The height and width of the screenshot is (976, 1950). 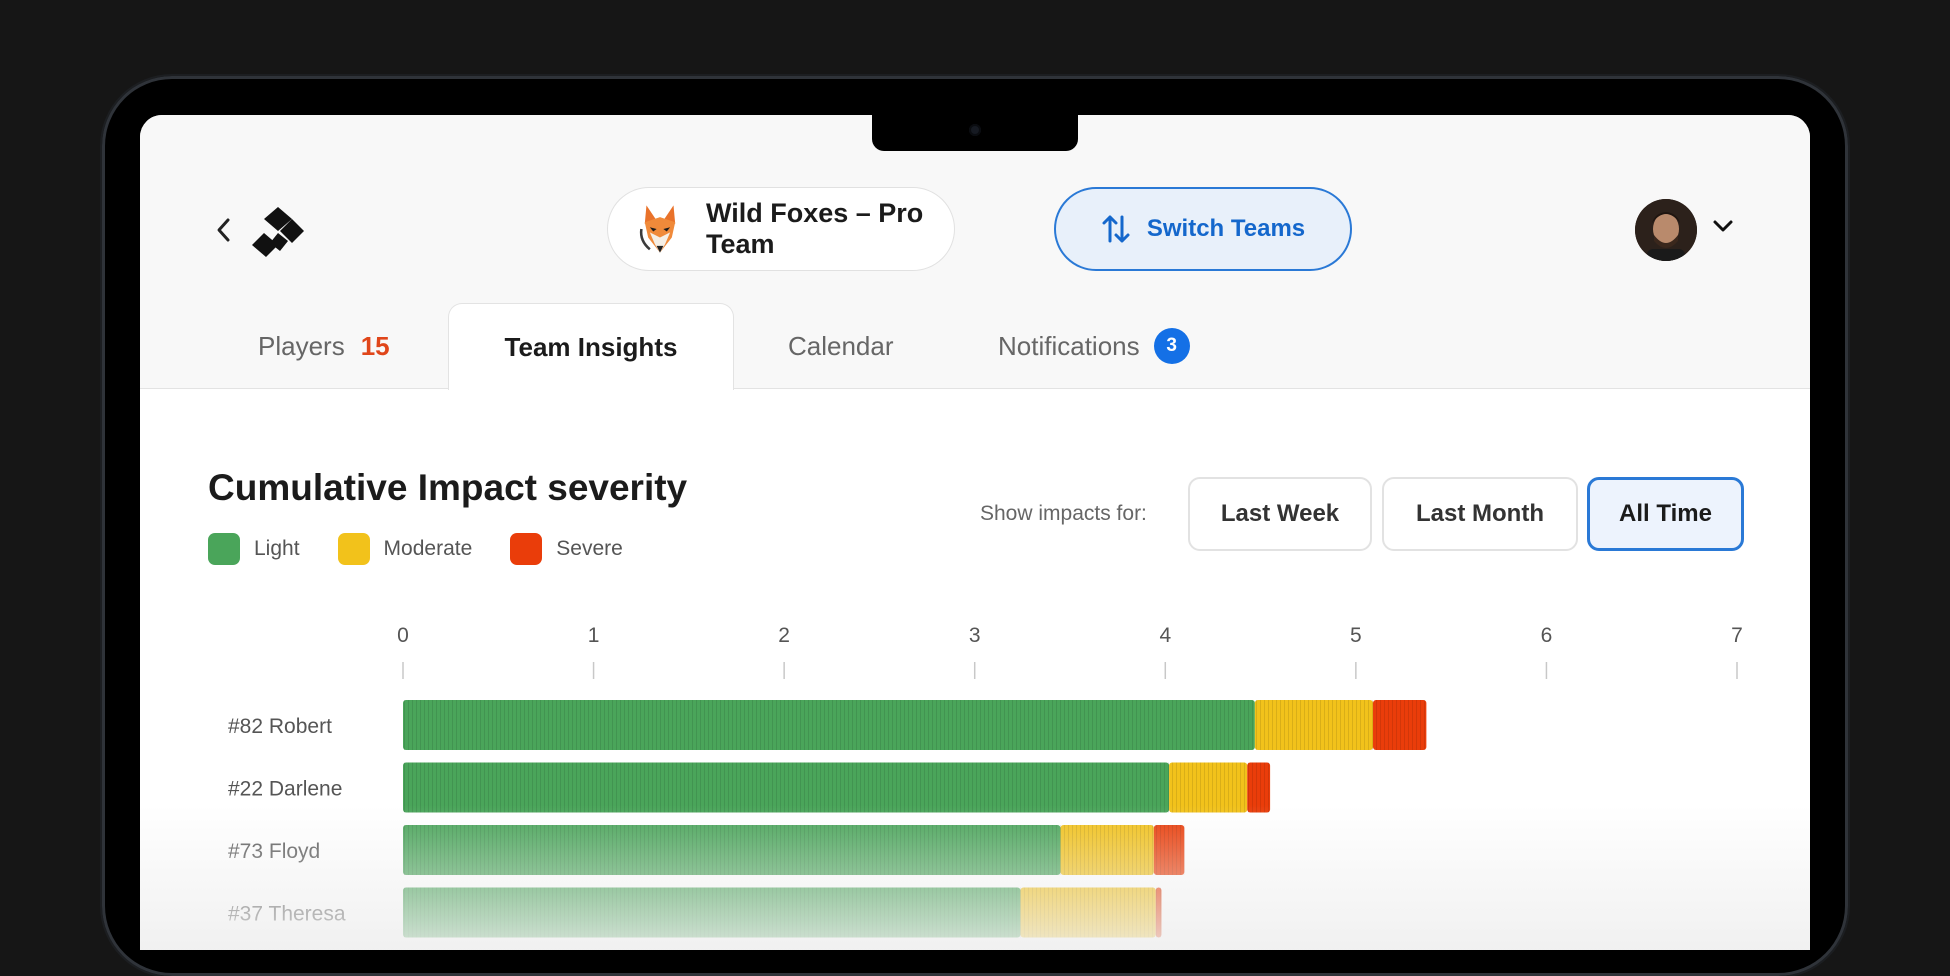 What do you see at coordinates (1165, 635) in the screenshot?
I see `x-tick-label: 4` at bounding box center [1165, 635].